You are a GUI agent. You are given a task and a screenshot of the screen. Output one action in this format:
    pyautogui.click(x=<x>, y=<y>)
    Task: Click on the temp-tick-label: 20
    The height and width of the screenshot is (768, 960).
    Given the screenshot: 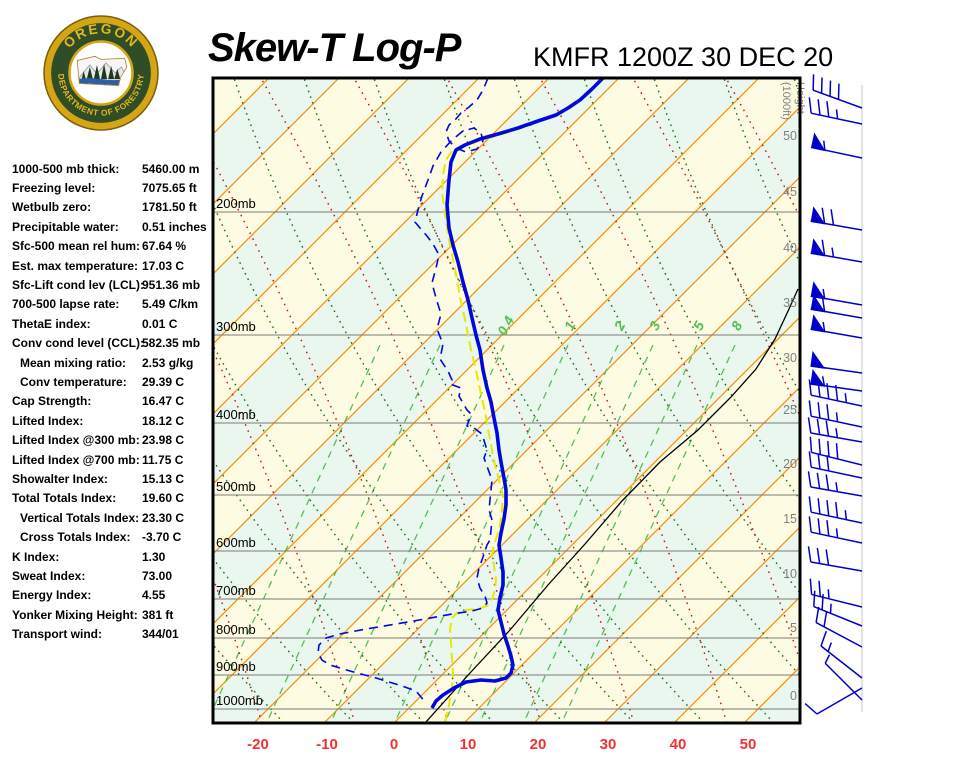 What is the action you would take?
    pyautogui.click(x=538, y=744)
    